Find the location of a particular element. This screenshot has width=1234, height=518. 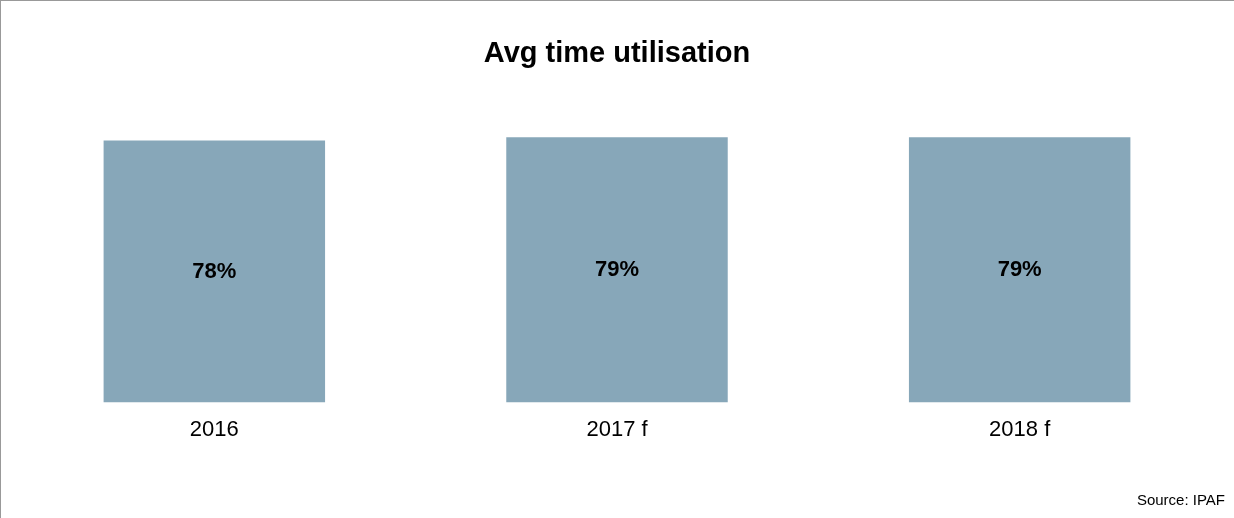

source-note: Source: IPAF is located at coordinates (1180, 499).